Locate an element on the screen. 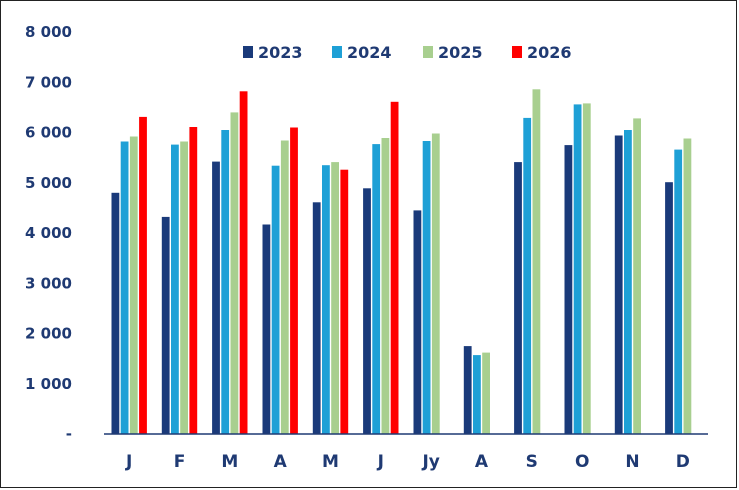 The width and height of the screenshot is (739, 490). legend: 2023 2024 2025 2026 is located at coordinates (407, 52).